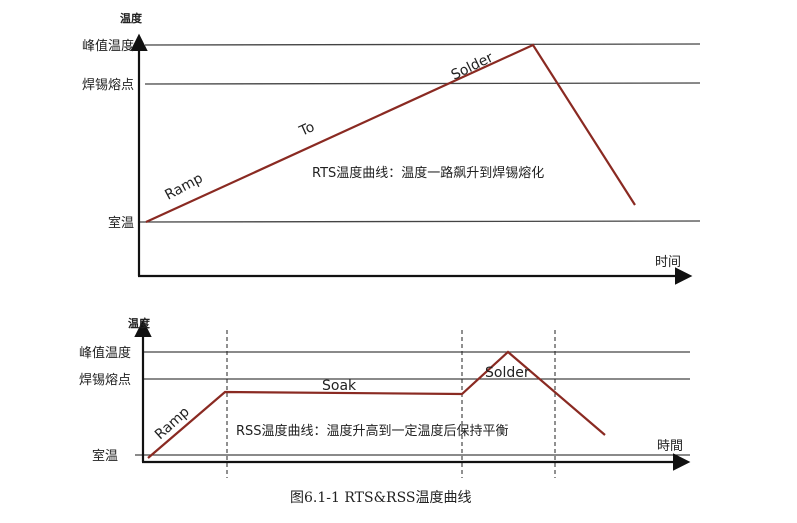 The width and height of the screenshot is (797, 523). Describe the element at coordinates (472, 67) in the screenshot. I see `rts-solder-label: Solder` at that location.